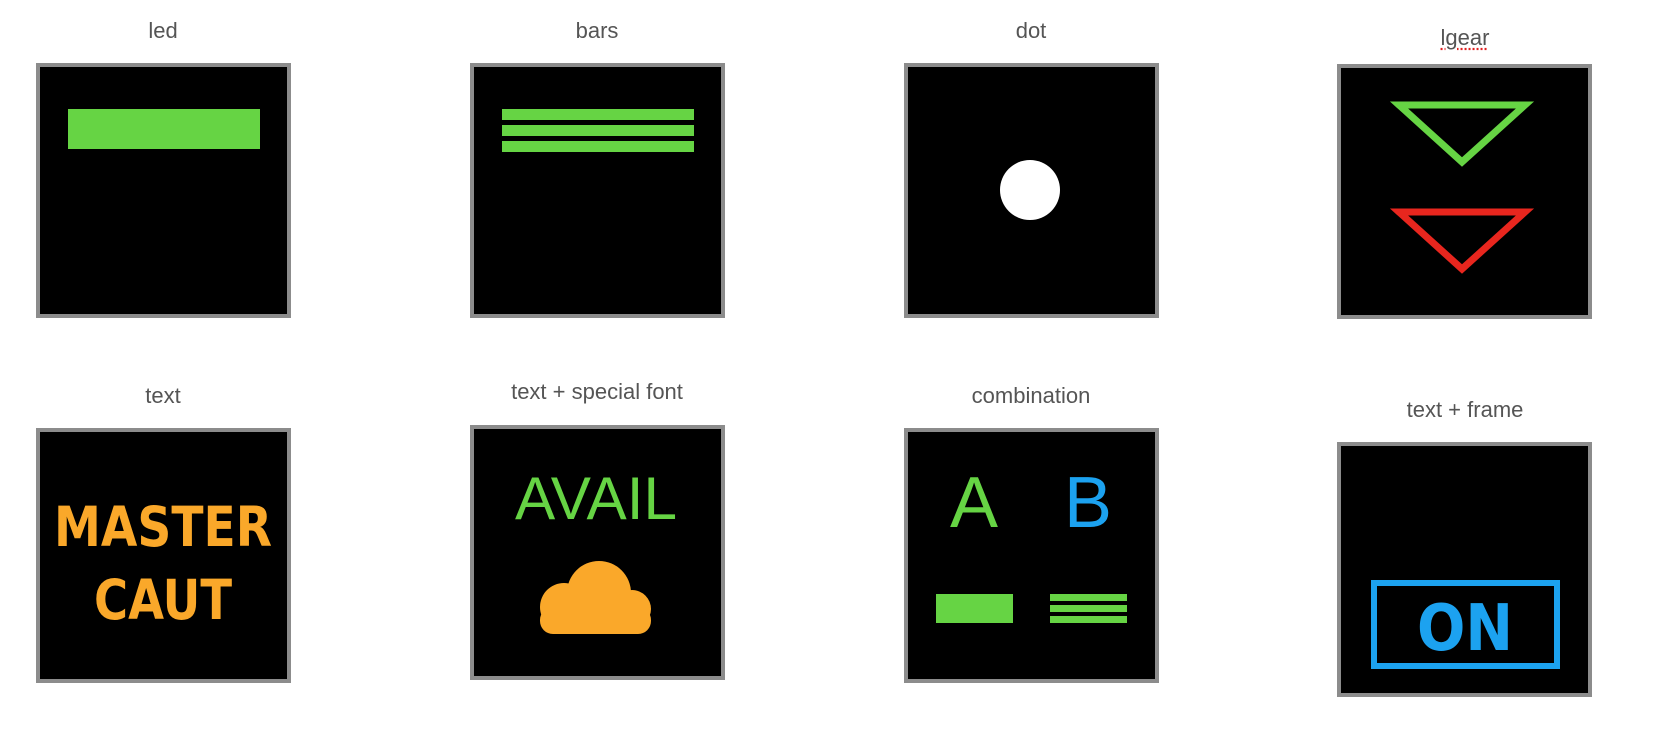 The image size is (1656, 746). I want to click on led-bar, so click(164, 129).